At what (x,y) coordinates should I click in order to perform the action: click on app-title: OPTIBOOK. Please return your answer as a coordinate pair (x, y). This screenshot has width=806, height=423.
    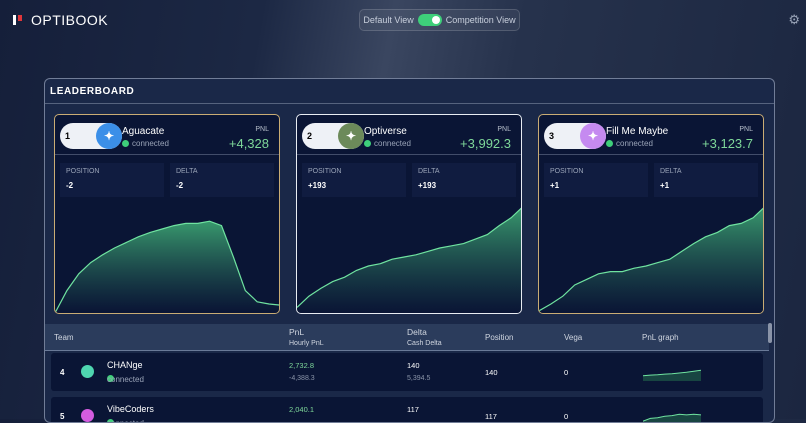
    Looking at the image, I should click on (70, 20).